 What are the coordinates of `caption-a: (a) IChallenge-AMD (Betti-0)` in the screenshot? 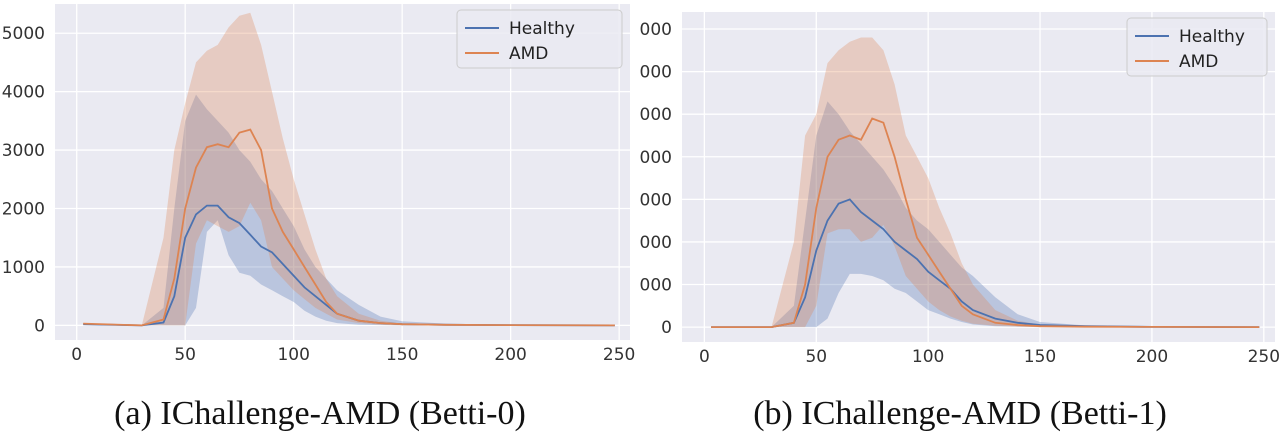 It's located at (320, 414).